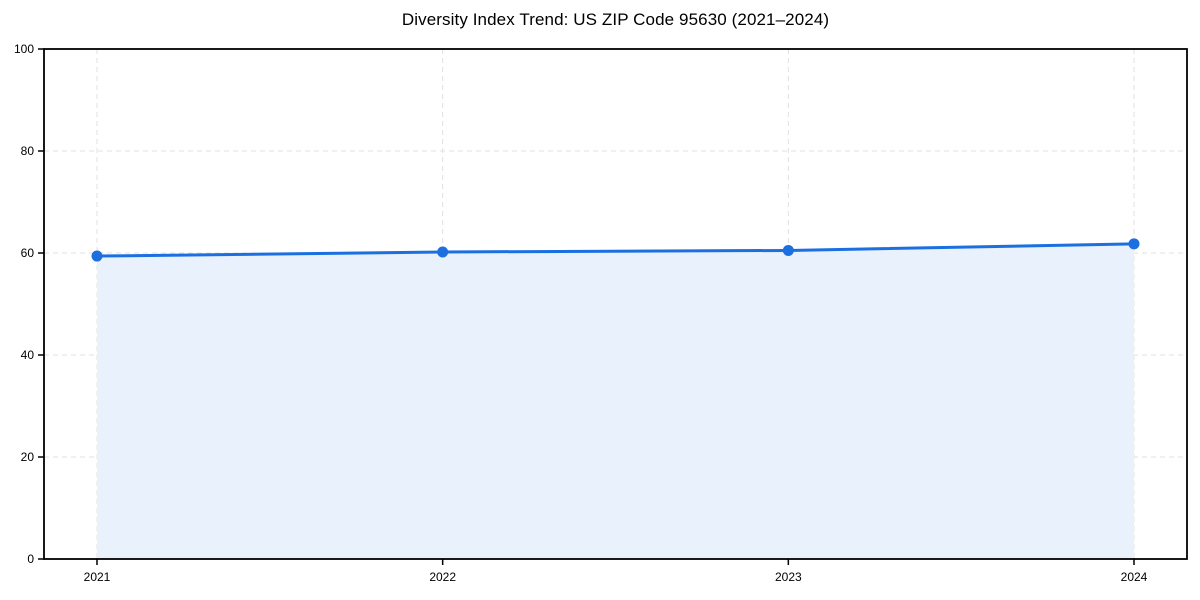 The width and height of the screenshot is (1200, 600). I want to click on x-tick-label: 2023, so click(788, 577).